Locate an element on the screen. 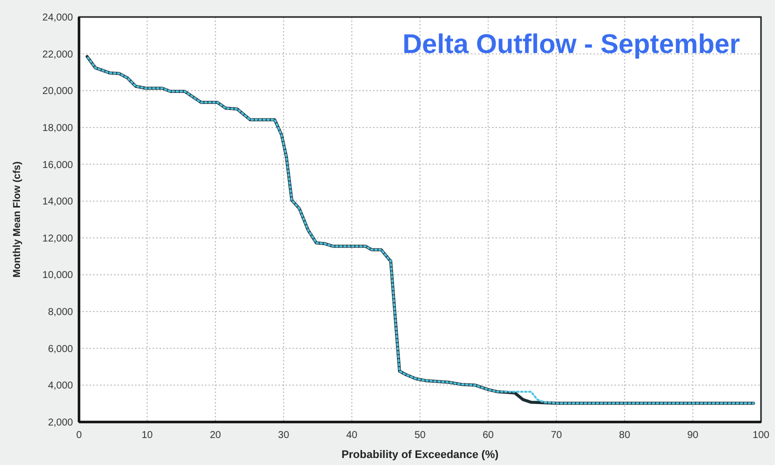 The height and width of the screenshot is (465, 775). x-axis-title: Probability of Exceedance (%) is located at coordinates (420, 455).